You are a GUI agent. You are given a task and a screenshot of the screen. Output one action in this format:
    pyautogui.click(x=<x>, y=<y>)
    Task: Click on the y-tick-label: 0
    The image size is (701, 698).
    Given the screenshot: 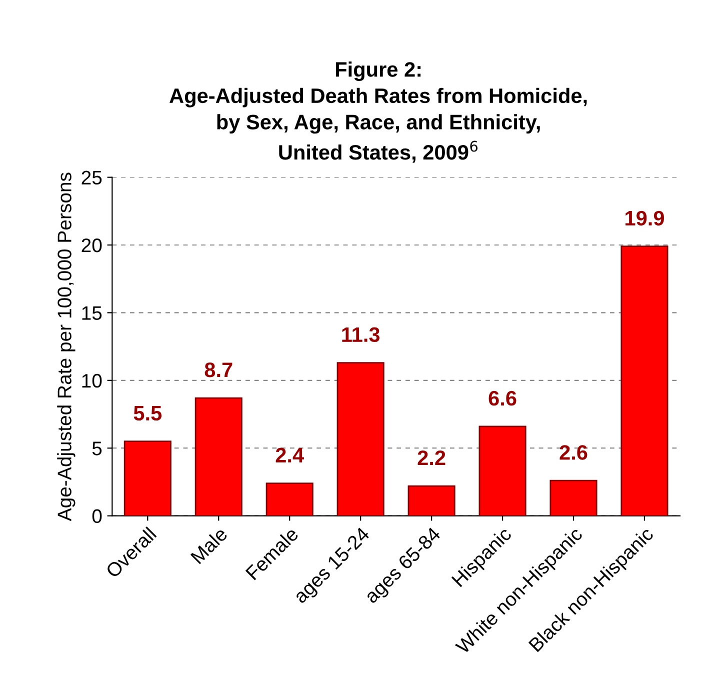 What is the action you would take?
    pyautogui.click(x=97, y=516)
    